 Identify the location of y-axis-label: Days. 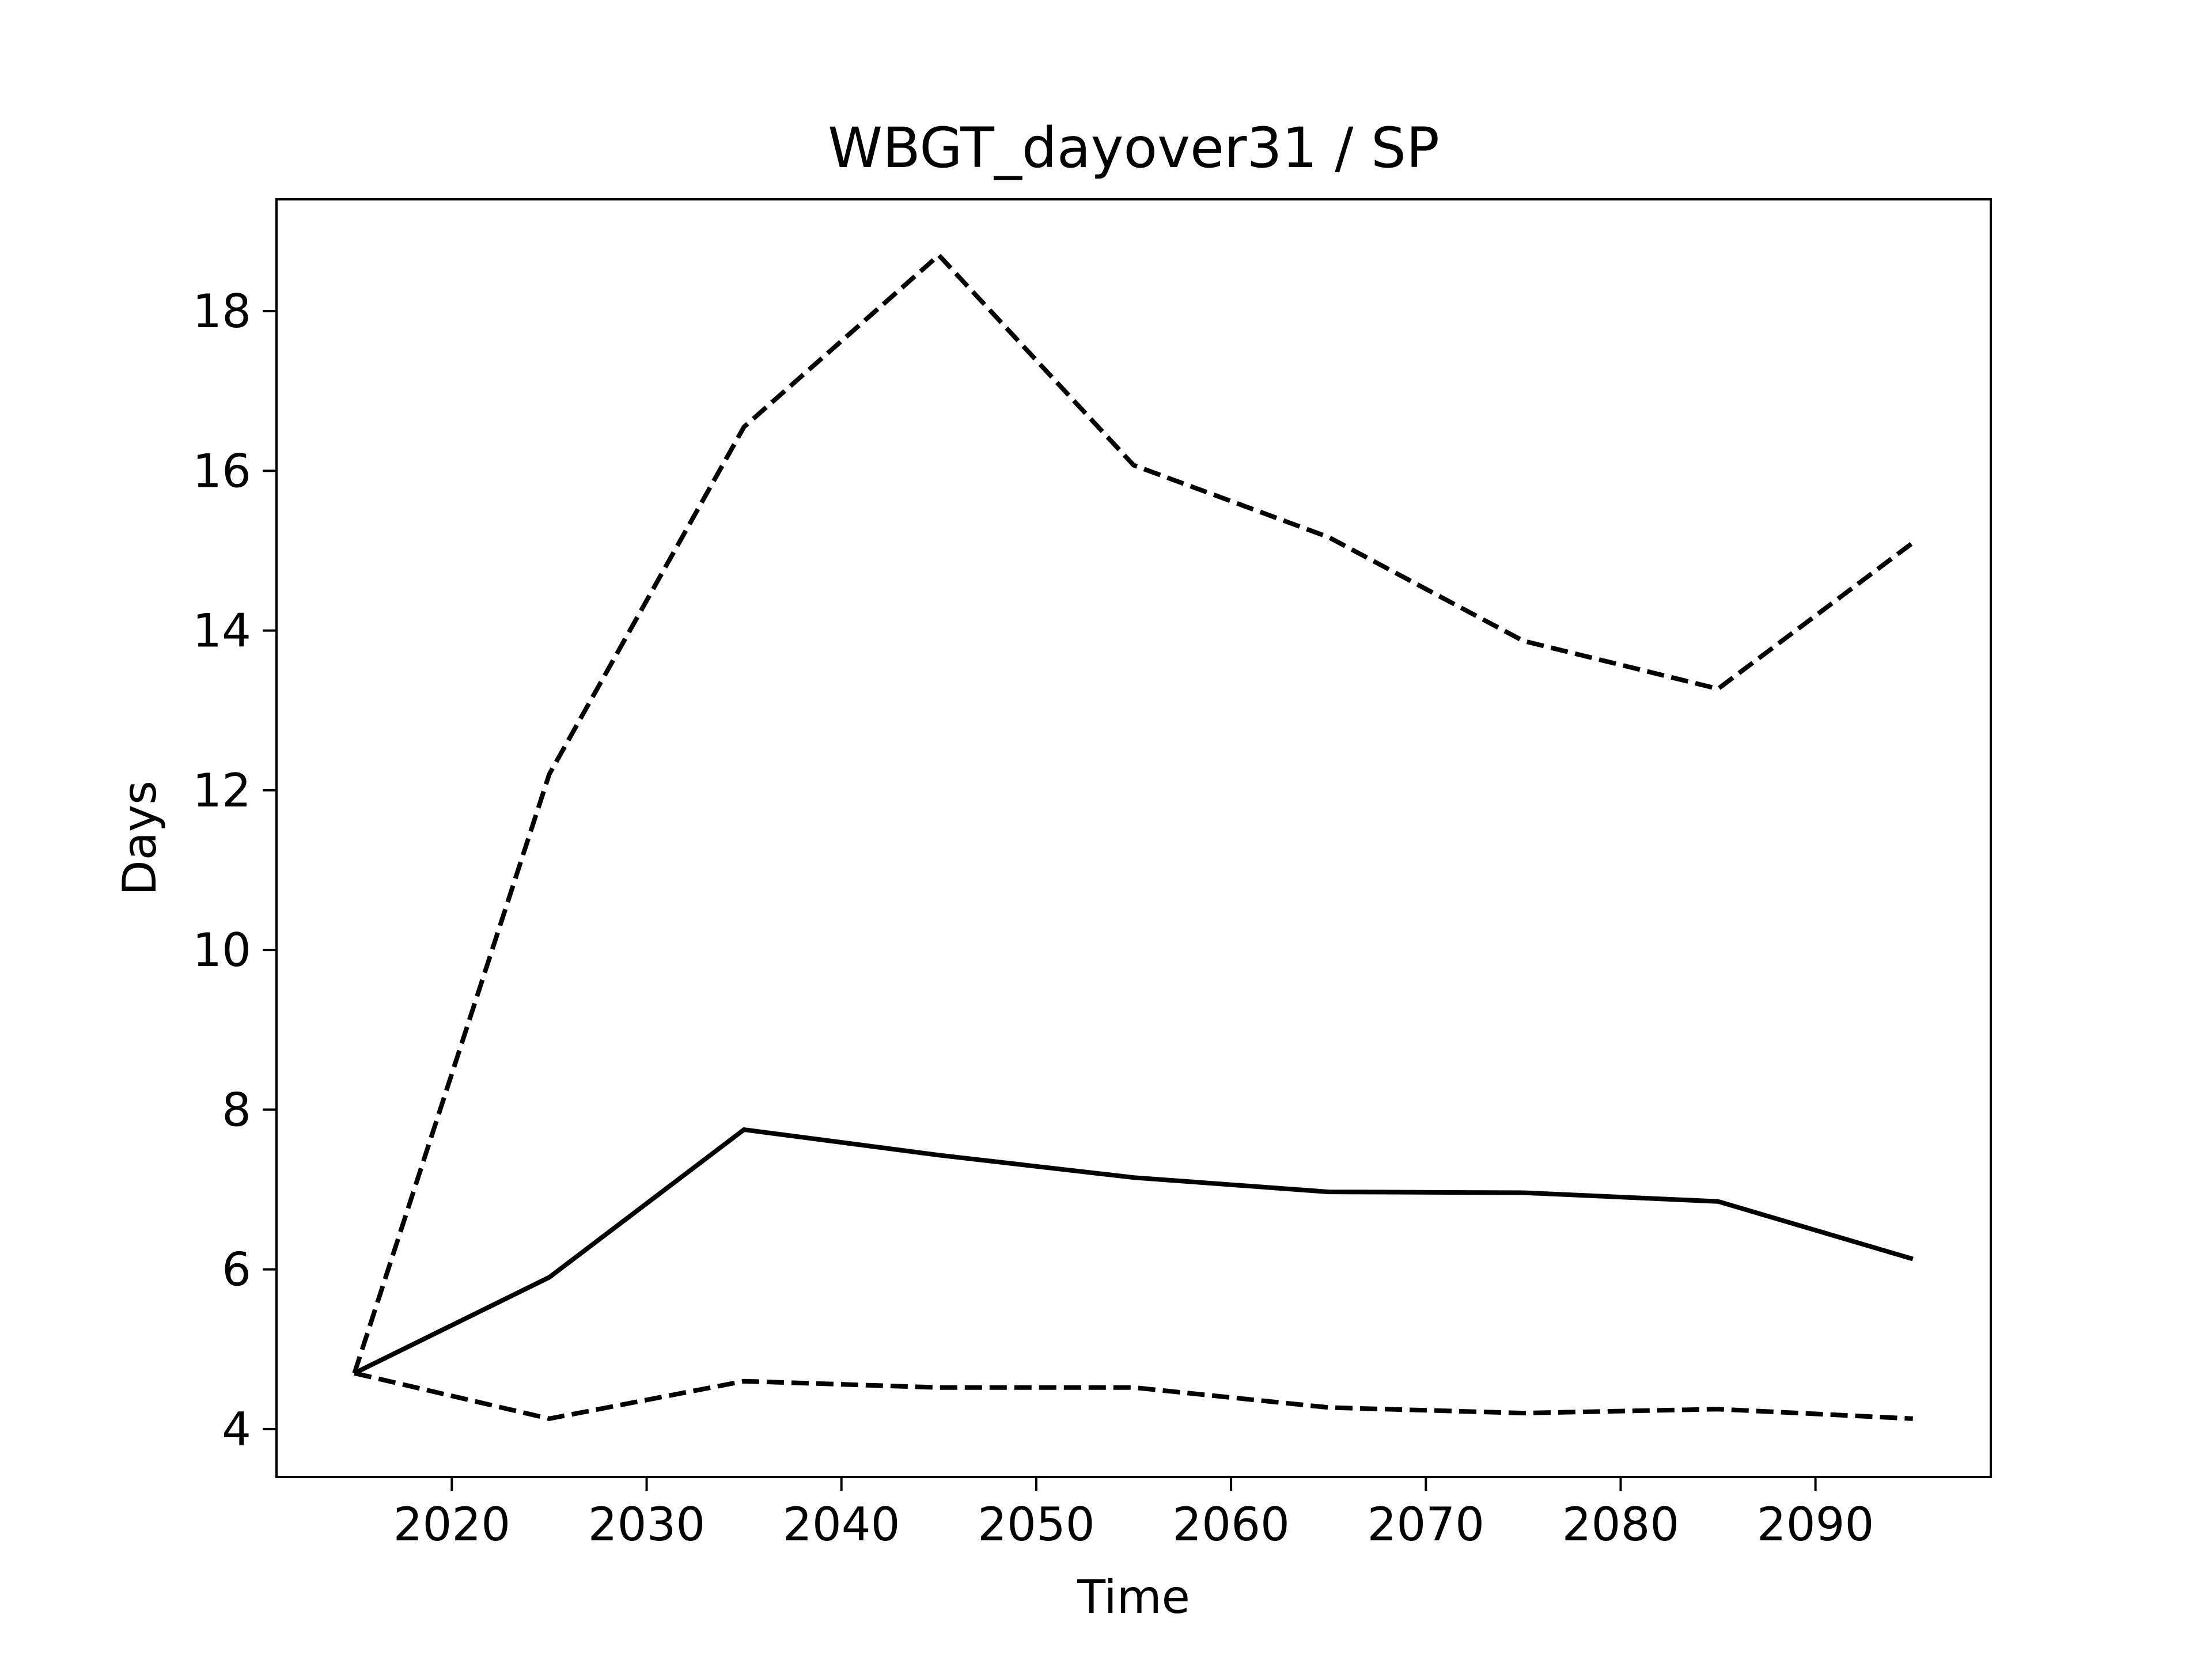
(139, 838).